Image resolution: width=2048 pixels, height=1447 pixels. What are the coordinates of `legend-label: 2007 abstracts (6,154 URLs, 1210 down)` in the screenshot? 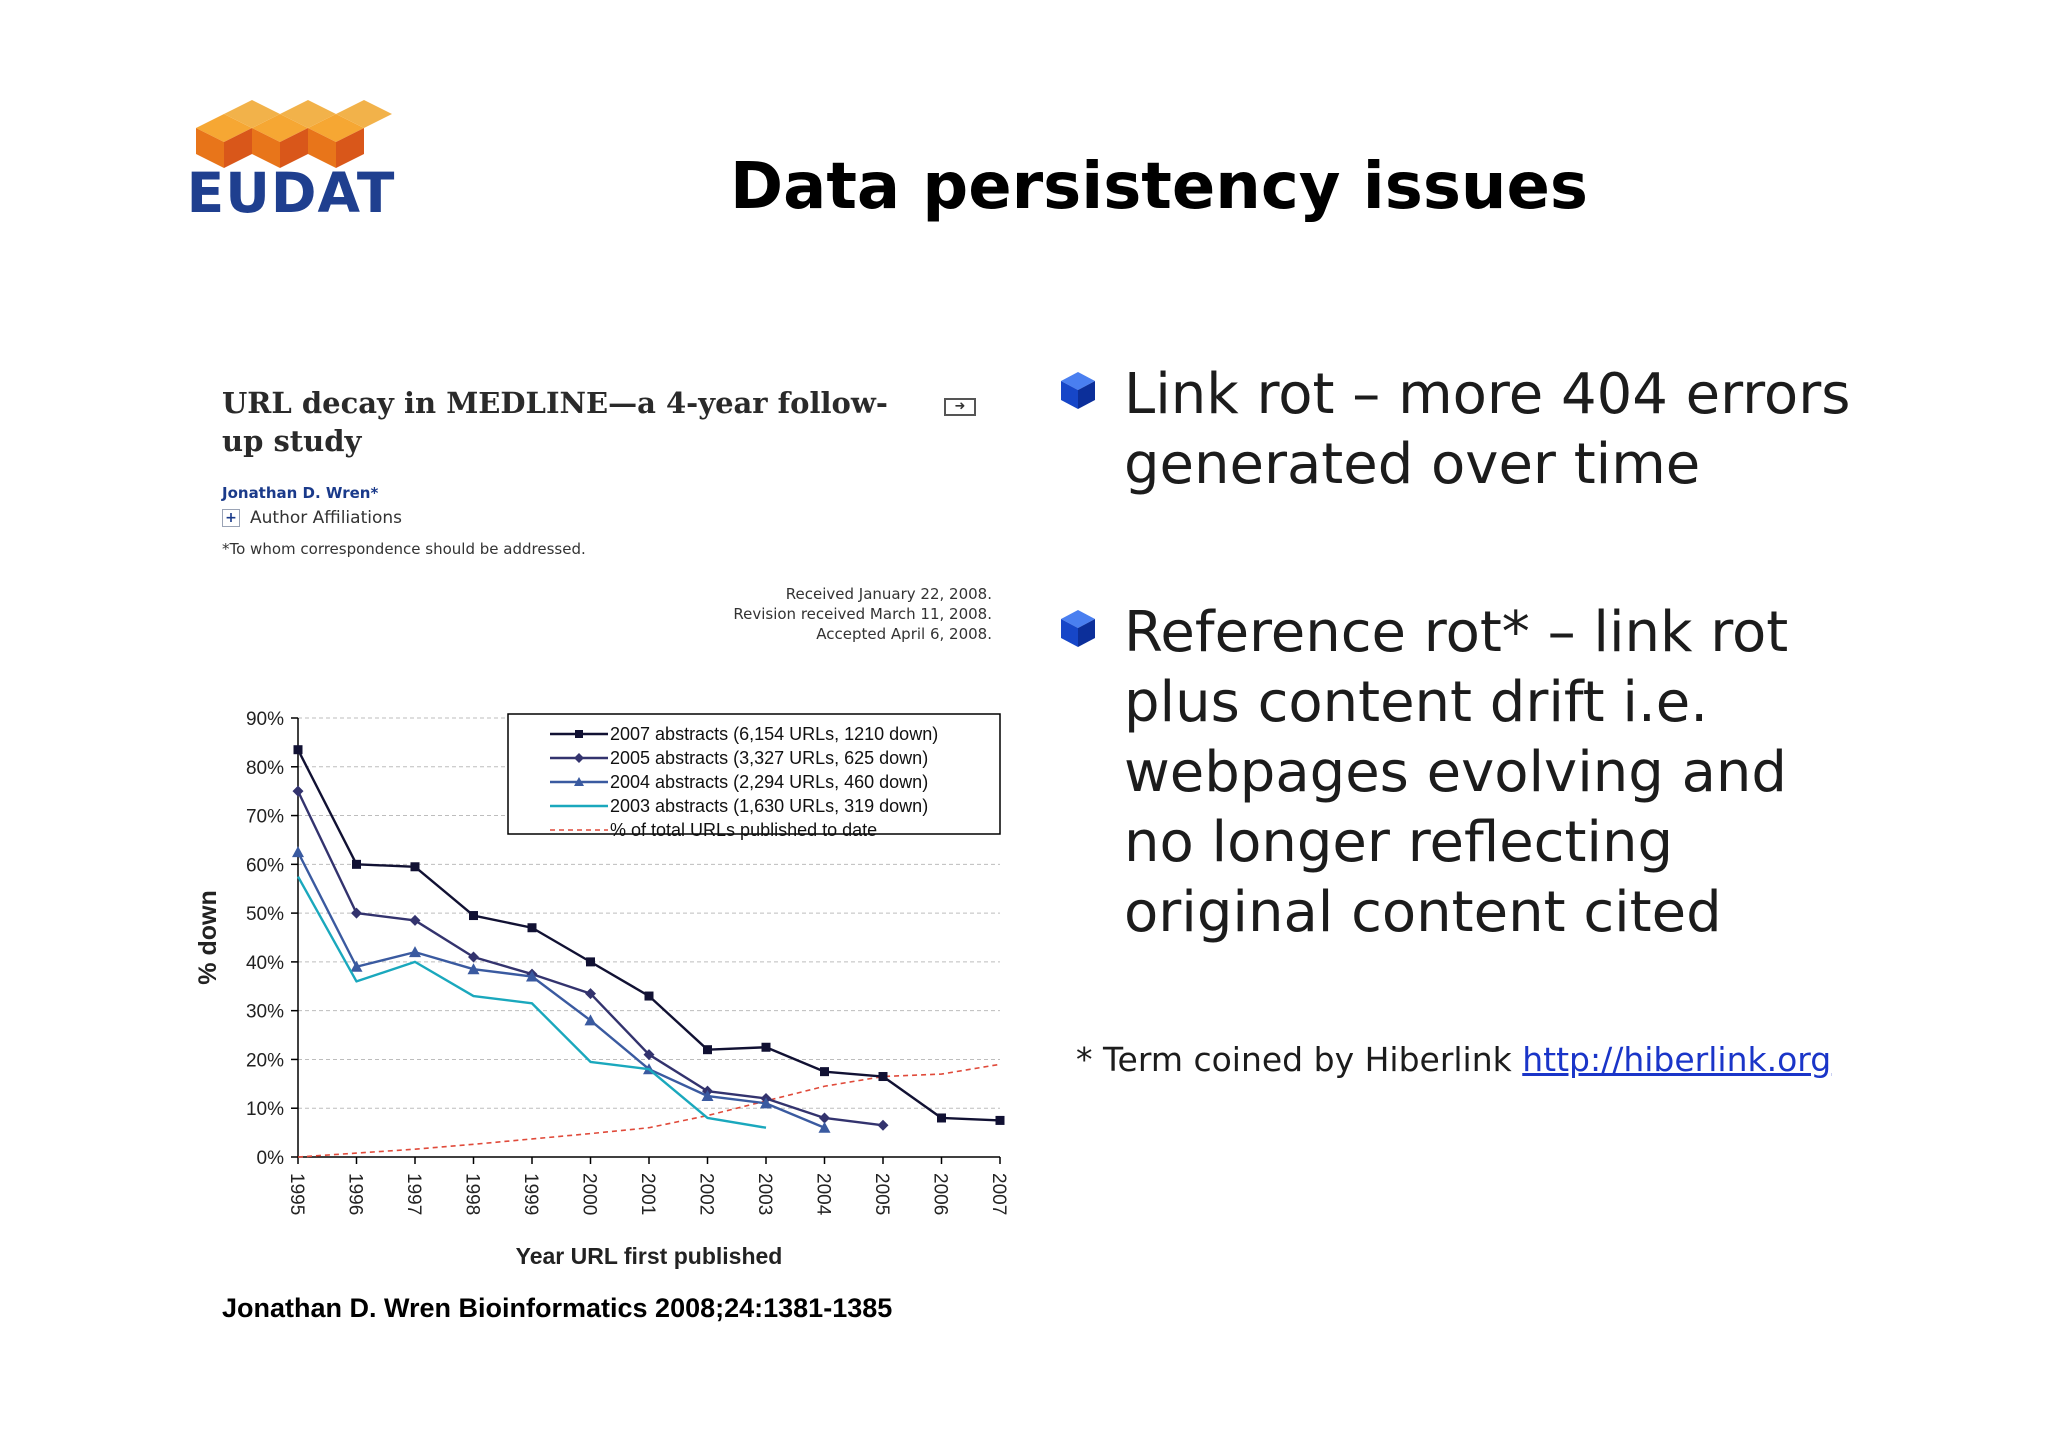 It's located at (774, 734).